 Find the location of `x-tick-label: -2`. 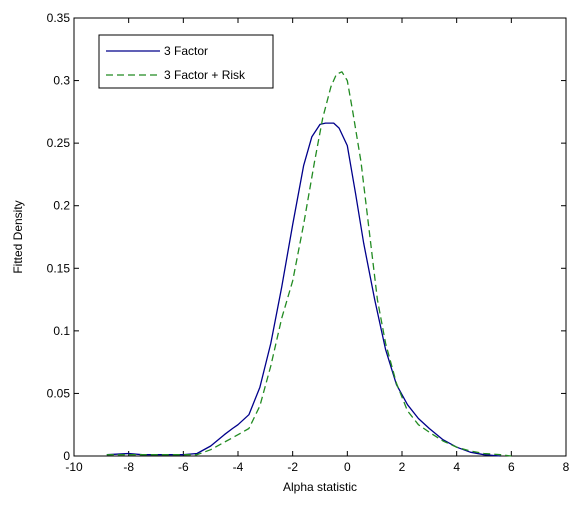

x-tick-label: -2 is located at coordinates (292, 467).